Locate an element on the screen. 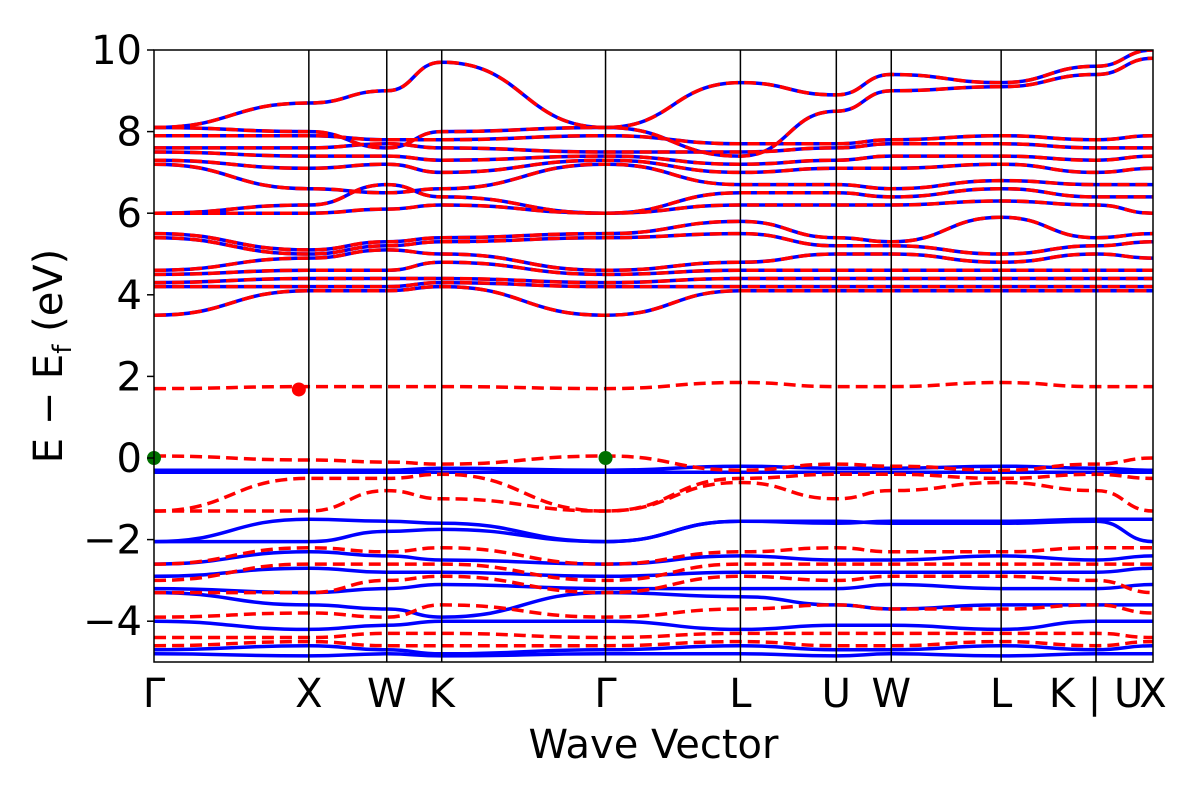 The width and height of the screenshot is (1200, 800). y-tick-label: −2 is located at coordinates (112, 541).